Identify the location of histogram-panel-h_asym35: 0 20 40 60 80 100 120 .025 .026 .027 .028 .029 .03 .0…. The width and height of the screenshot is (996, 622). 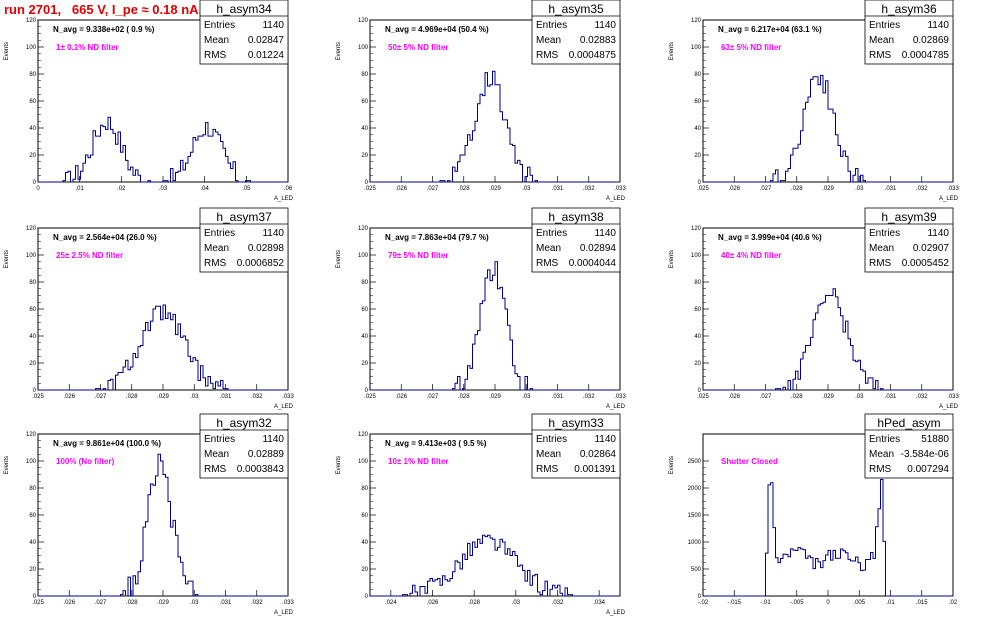
(481, 101).